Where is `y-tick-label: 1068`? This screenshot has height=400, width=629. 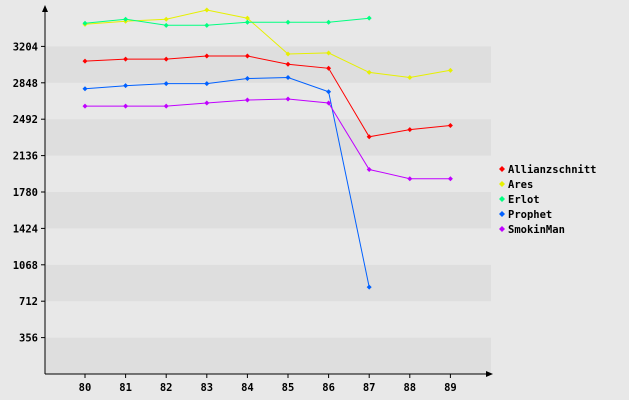
y-tick-label: 1068 is located at coordinates (25, 266).